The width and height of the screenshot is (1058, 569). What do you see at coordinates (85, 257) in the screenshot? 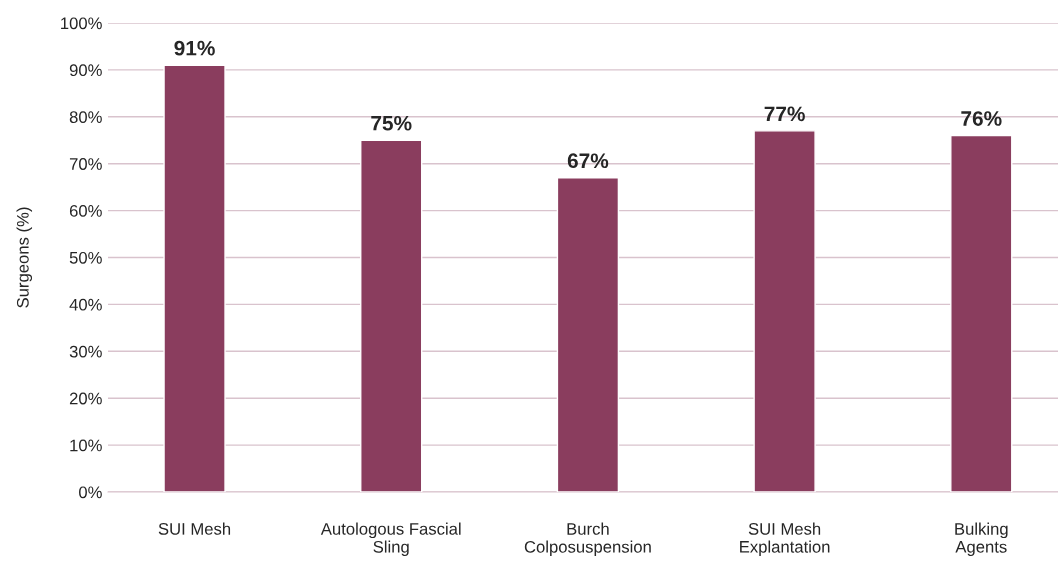
I see `y-tick-label: 50%` at bounding box center [85, 257].